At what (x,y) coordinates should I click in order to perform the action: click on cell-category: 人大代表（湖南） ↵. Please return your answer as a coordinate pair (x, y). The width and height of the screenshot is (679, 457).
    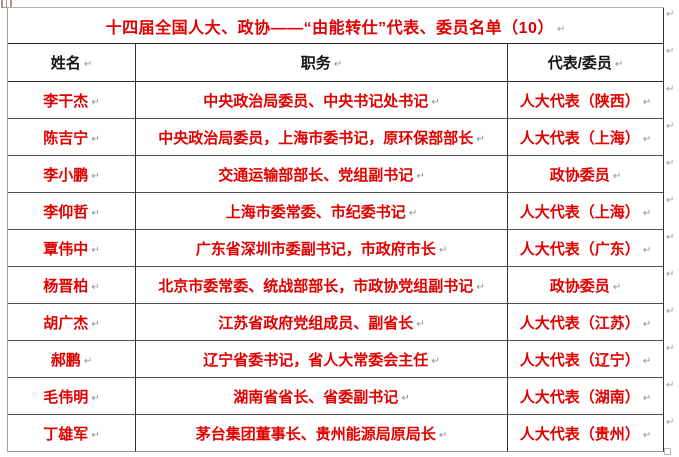
    Looking at the image, I should click on (586, 396).